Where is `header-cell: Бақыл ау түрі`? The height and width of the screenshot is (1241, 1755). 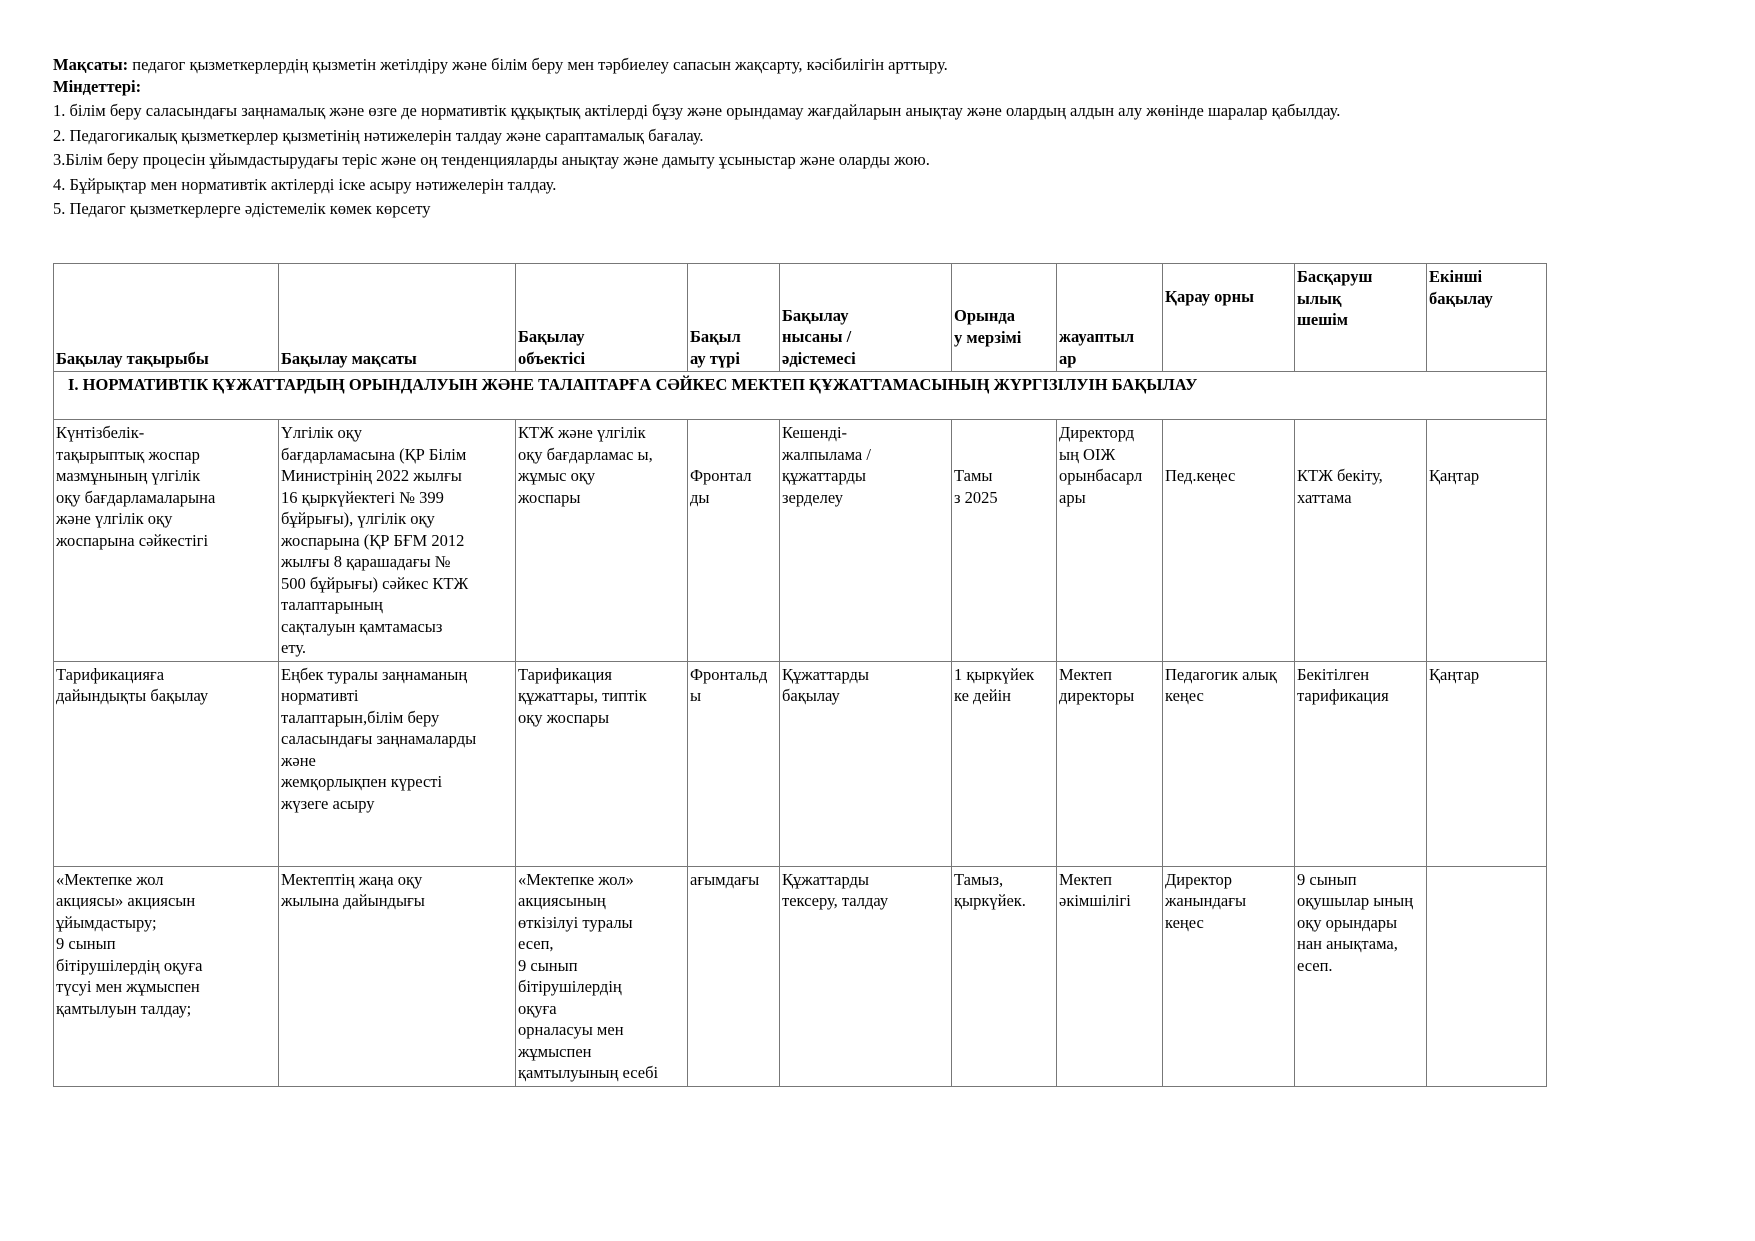 header-cell: Бақыл ау түрі is located at coordinates (733, 317).